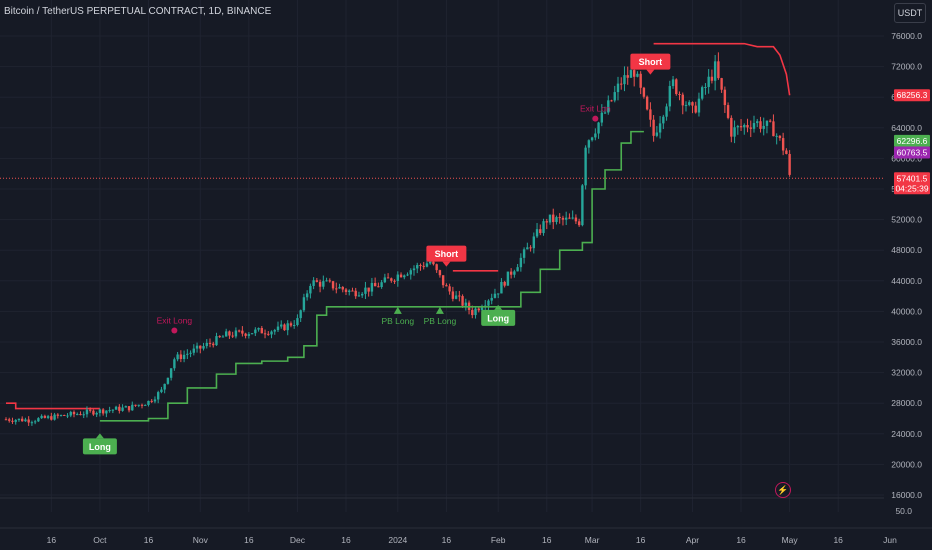  Describe the element at coordinates (910, 13) in the screenshot. I see `currency-selector: USDT` at that location.